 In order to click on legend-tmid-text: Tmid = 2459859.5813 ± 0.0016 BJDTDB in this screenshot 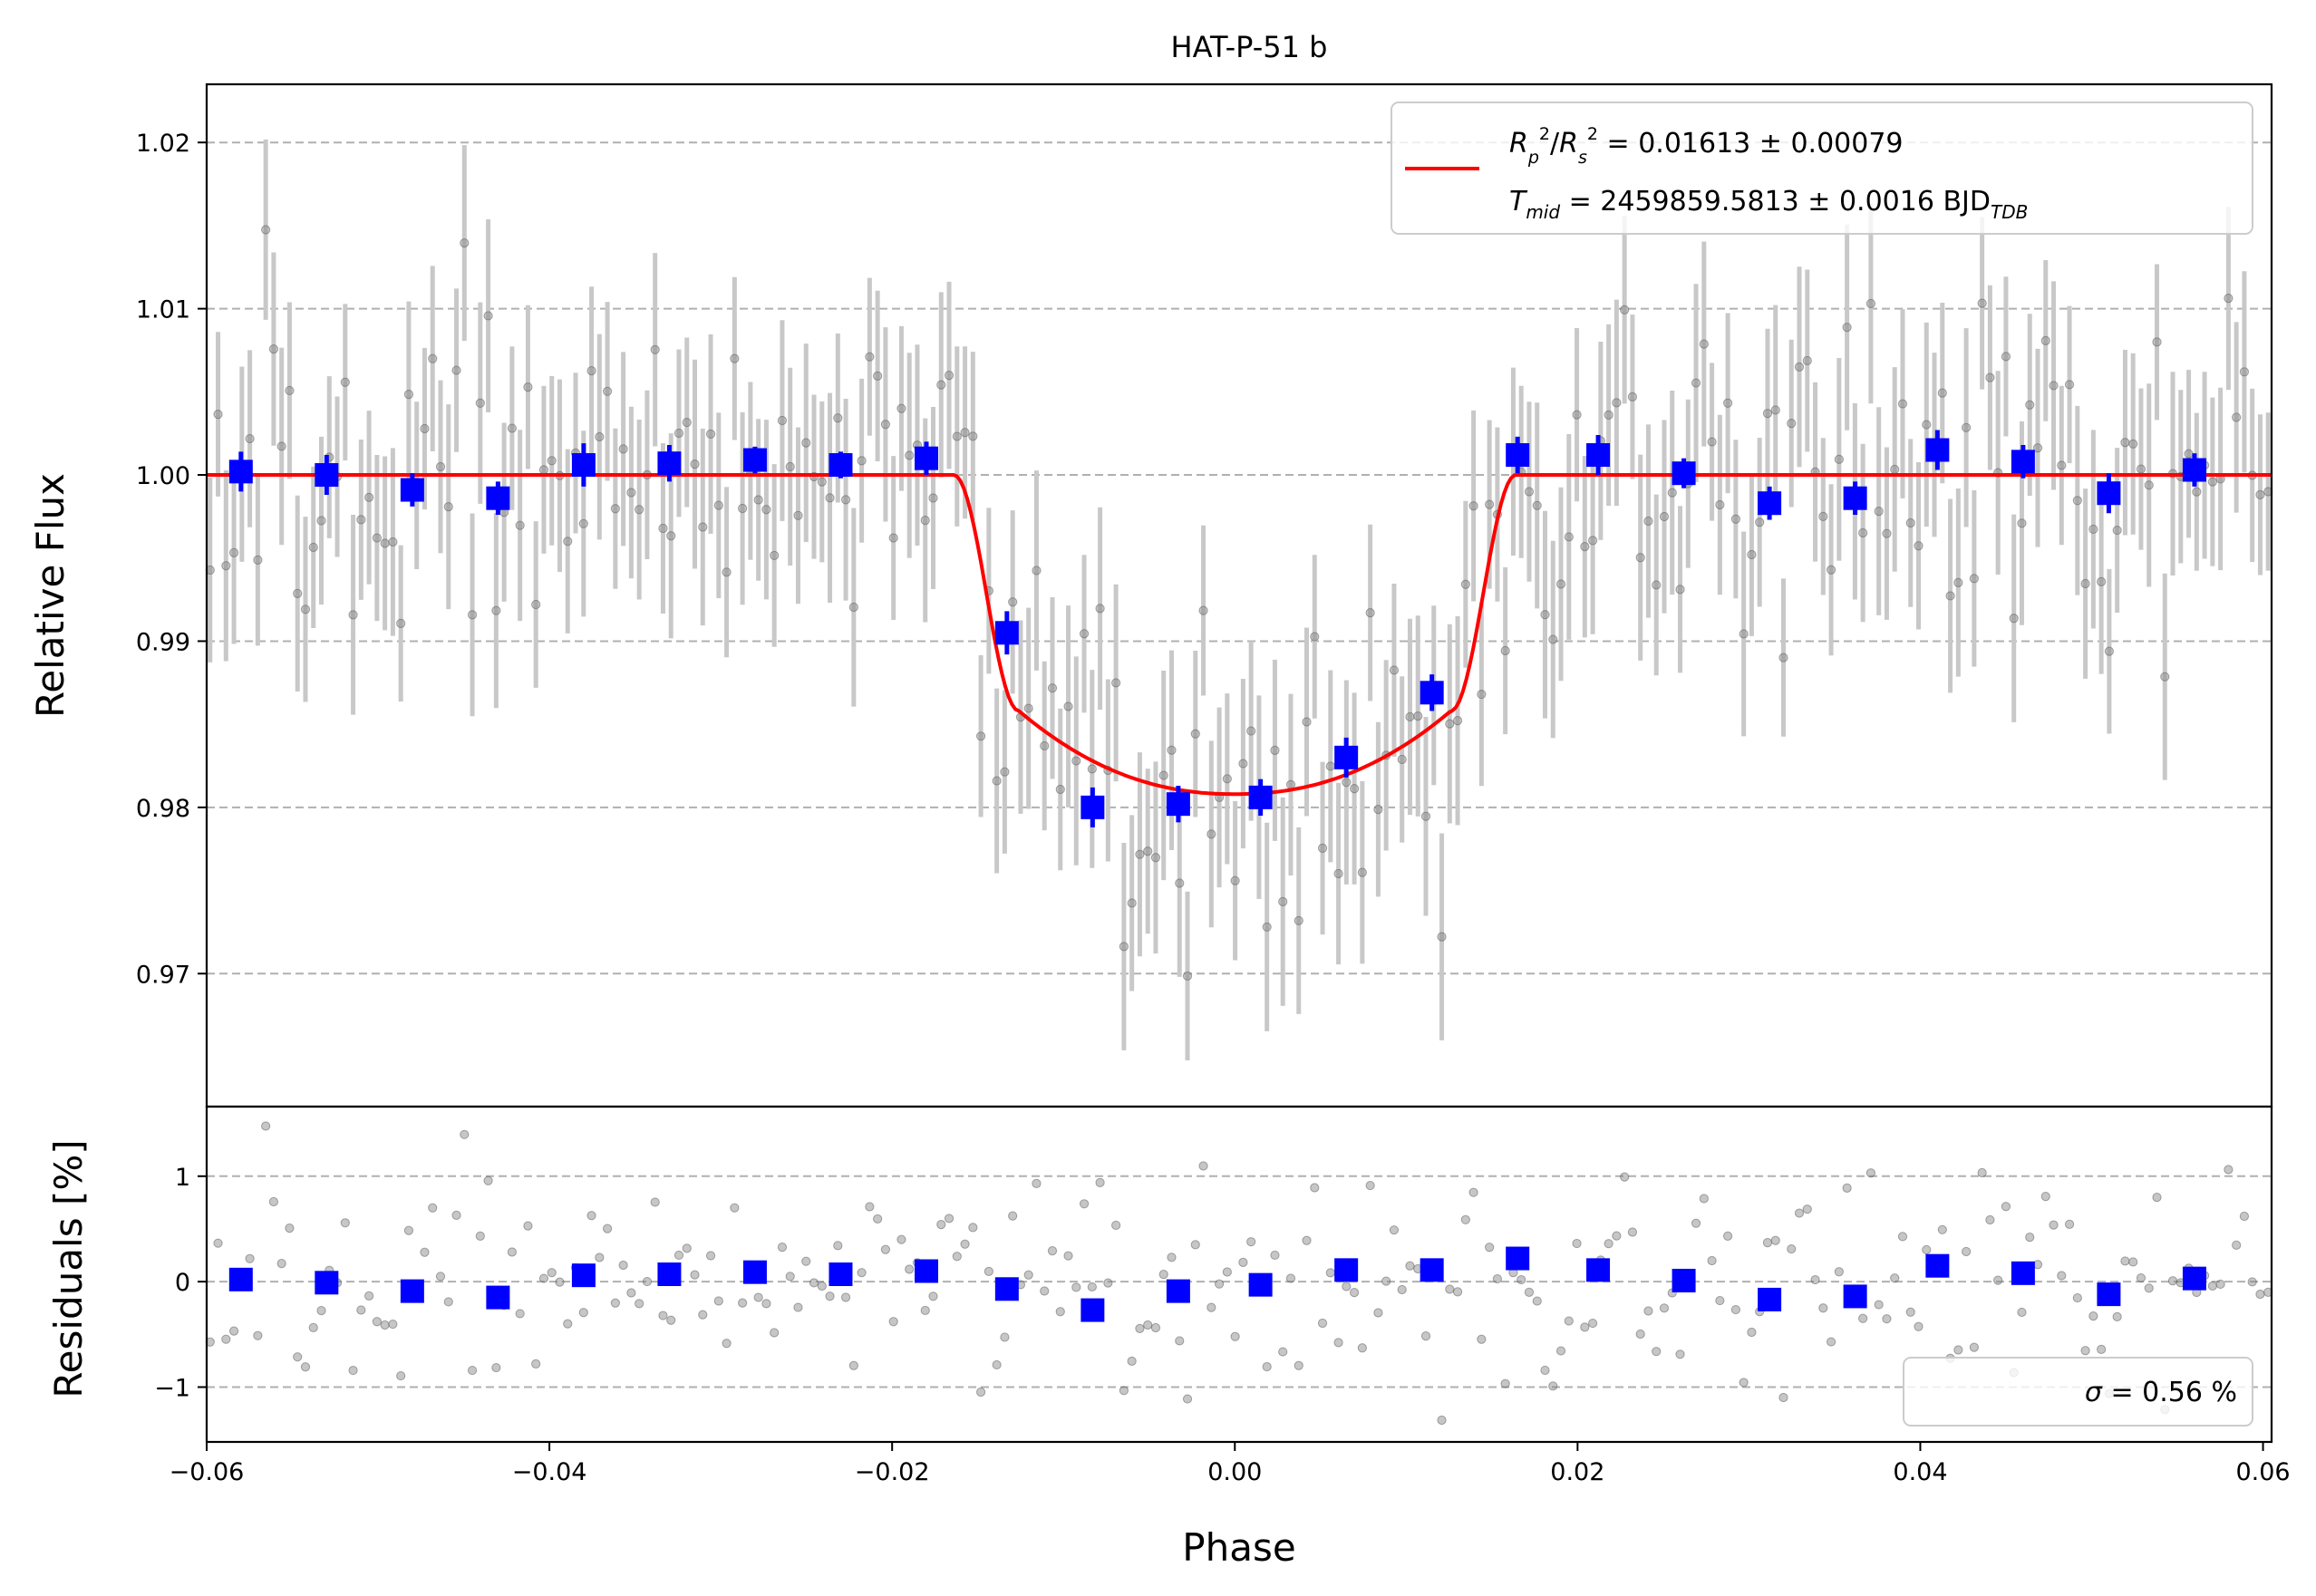, I will do `click(1768, 204)`.